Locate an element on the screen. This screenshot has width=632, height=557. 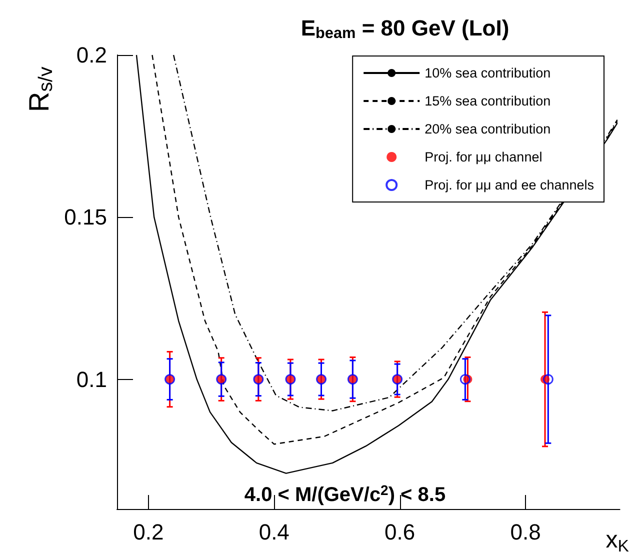
y-tick-label: 0.1 is located at coordinates (91, 379).